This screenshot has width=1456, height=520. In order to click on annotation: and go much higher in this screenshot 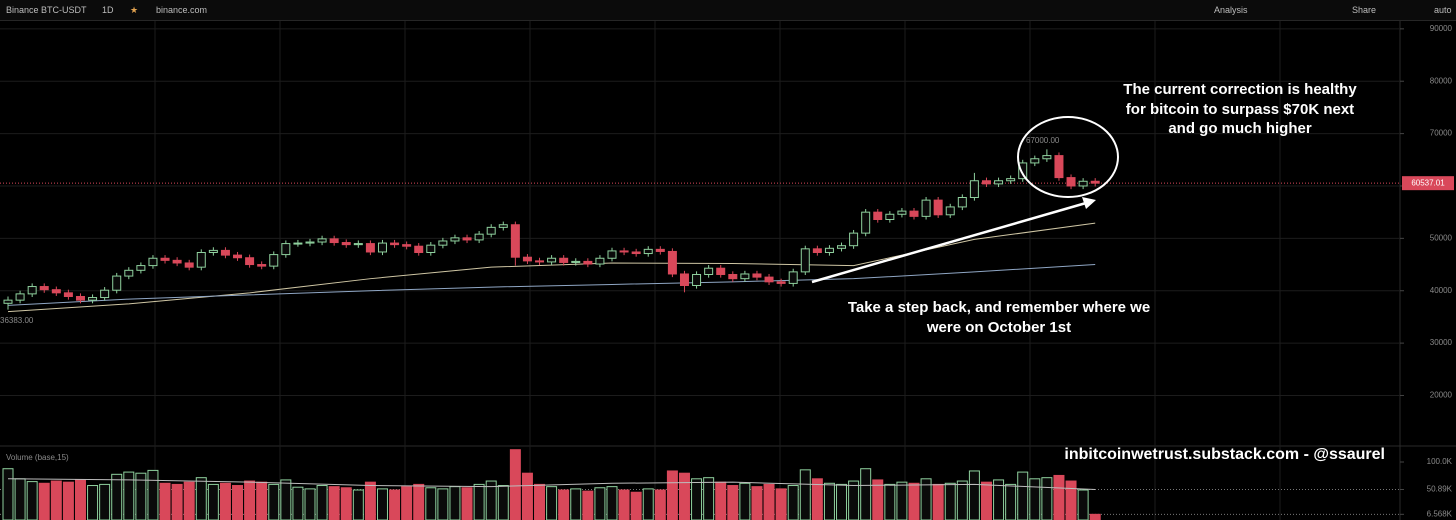, I will do `click(1239, 128)`.